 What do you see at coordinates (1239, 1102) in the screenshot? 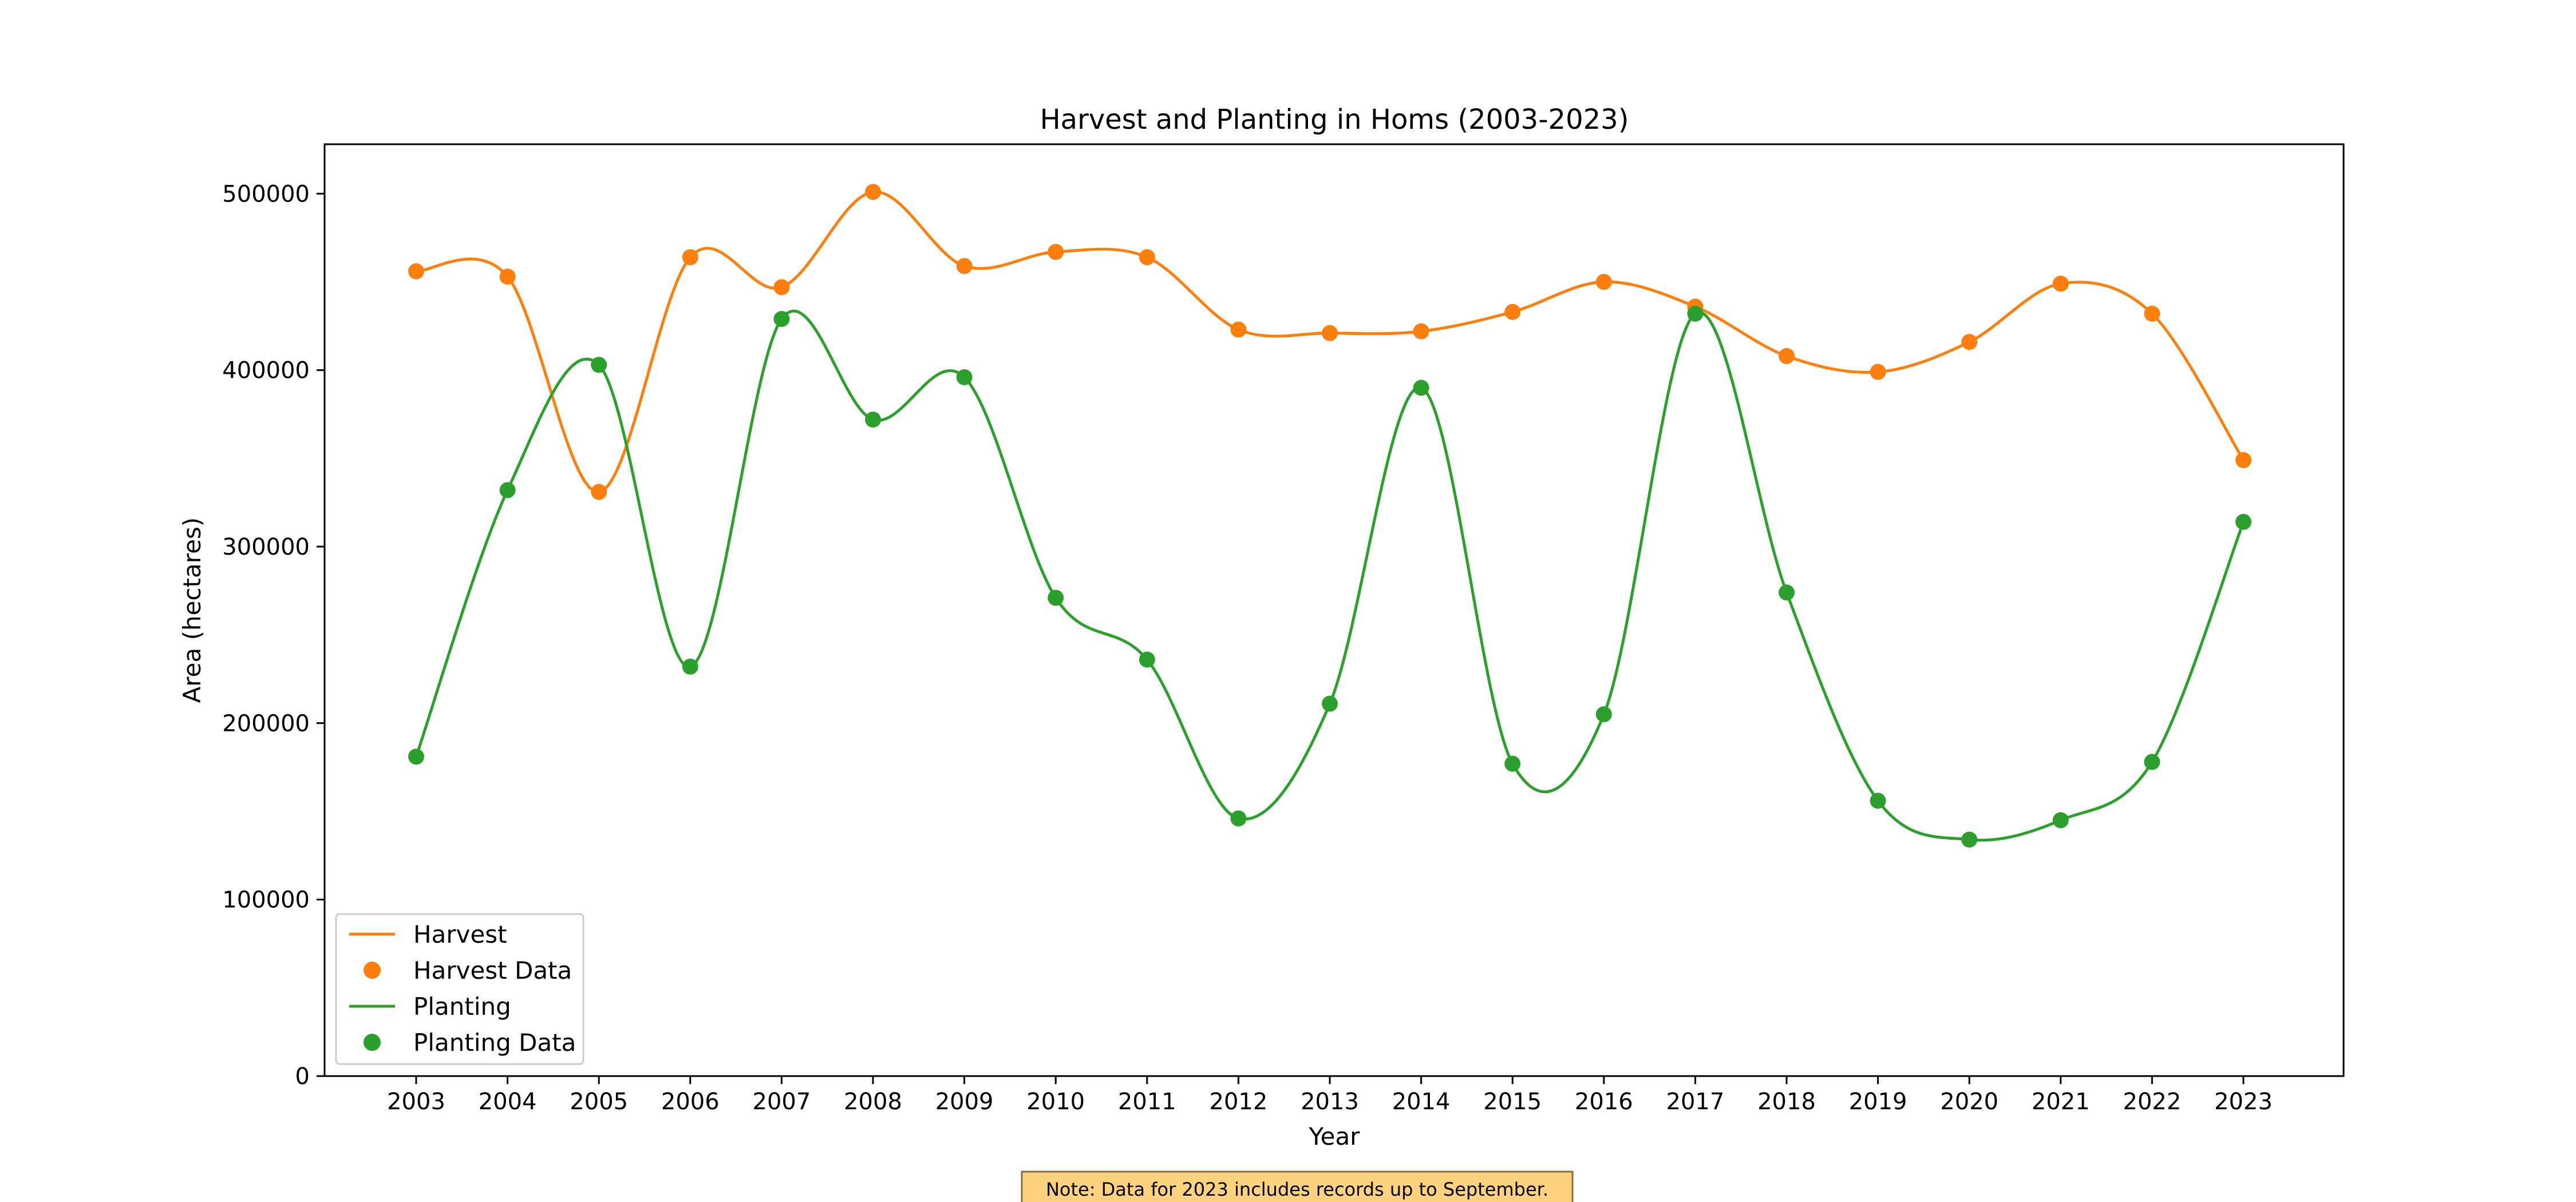
I see `x-tick-label: 2012` at bounding box center [1239, 1102].